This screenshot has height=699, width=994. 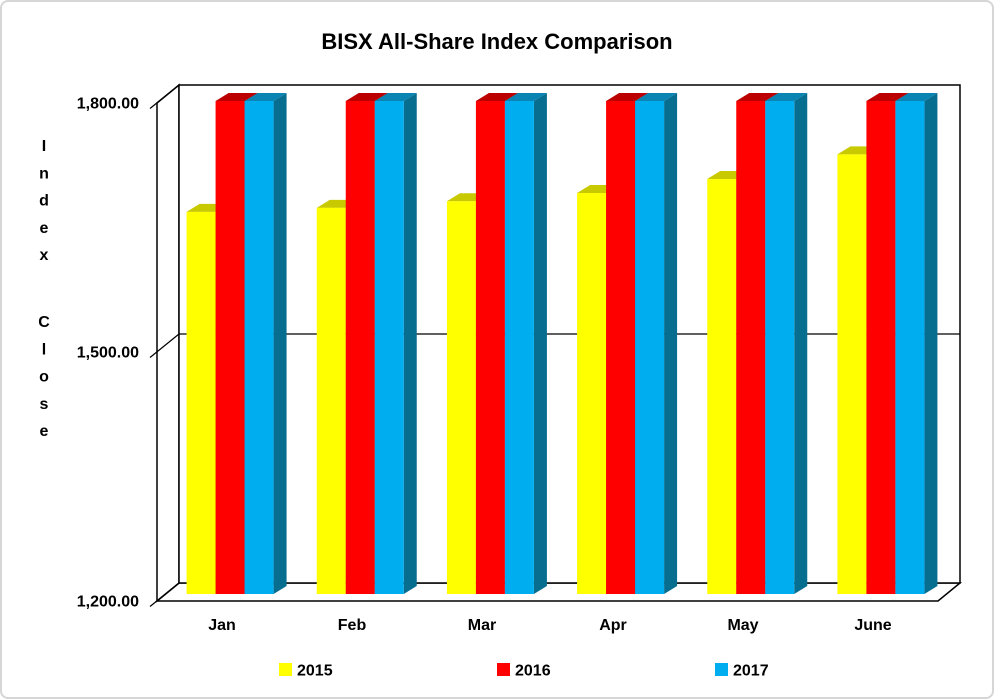 I want to click on legend-item-2016: 2016, so click(x=524, y=671).